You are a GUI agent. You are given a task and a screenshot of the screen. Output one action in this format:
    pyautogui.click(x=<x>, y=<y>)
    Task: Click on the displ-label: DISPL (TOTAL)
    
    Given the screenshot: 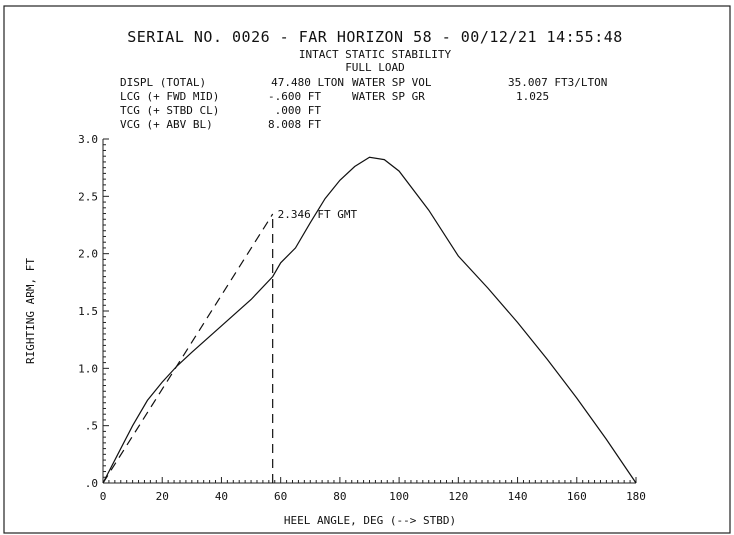 What is the action you would take?
    pyautogui.click(x=163, y=82)
    